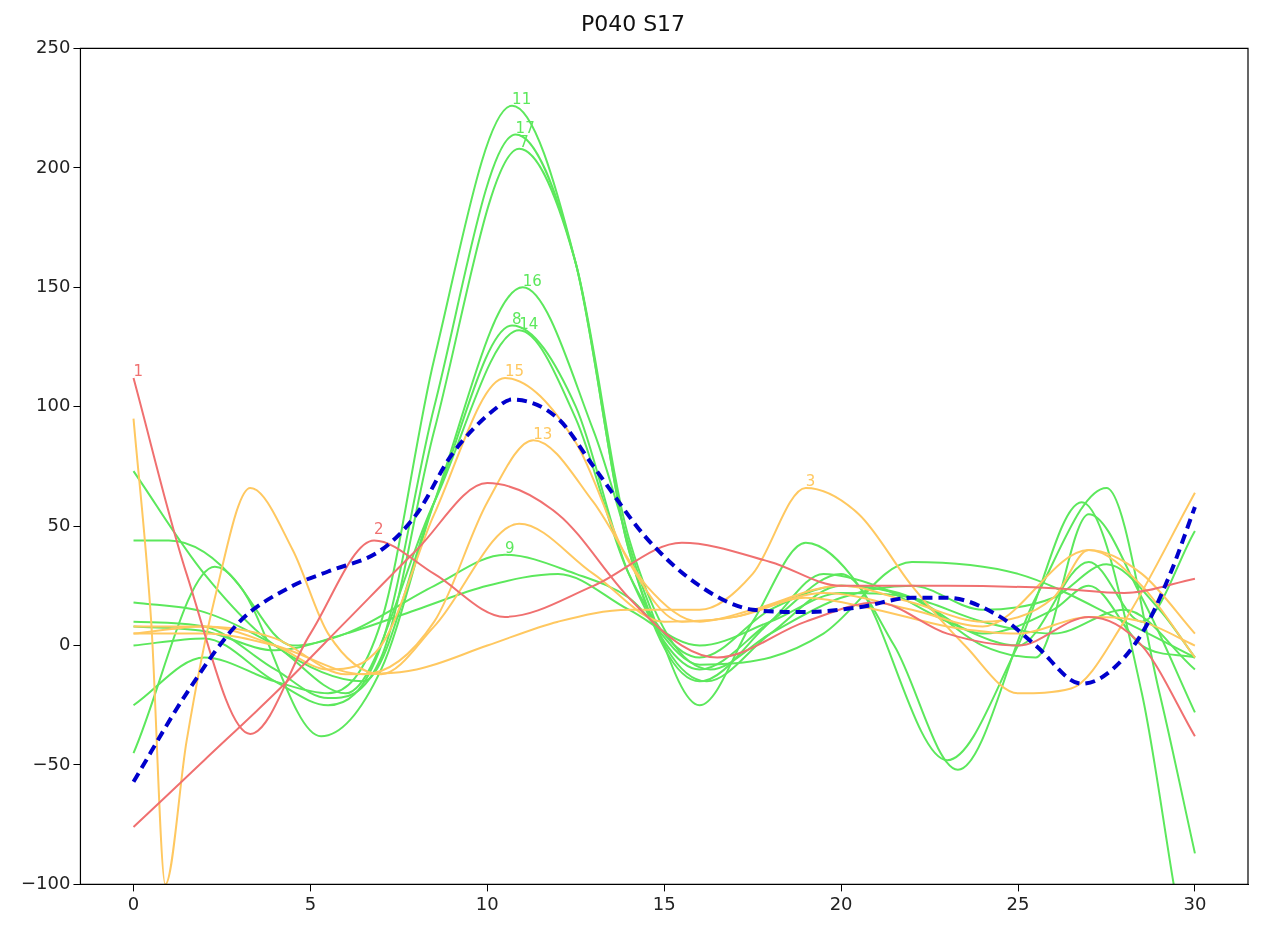 The width and height of the screenshot is (1268, 931). What do you see at coordinates (633, 23) in the screenshot?
I see `chart-title: P040 S17` at bounding box center [633, 23].